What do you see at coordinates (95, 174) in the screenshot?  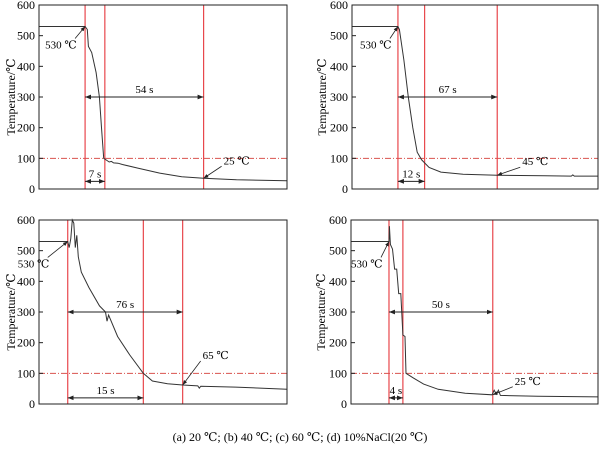 I see `duration-label: 7 s` at bounding box center [95, 174].